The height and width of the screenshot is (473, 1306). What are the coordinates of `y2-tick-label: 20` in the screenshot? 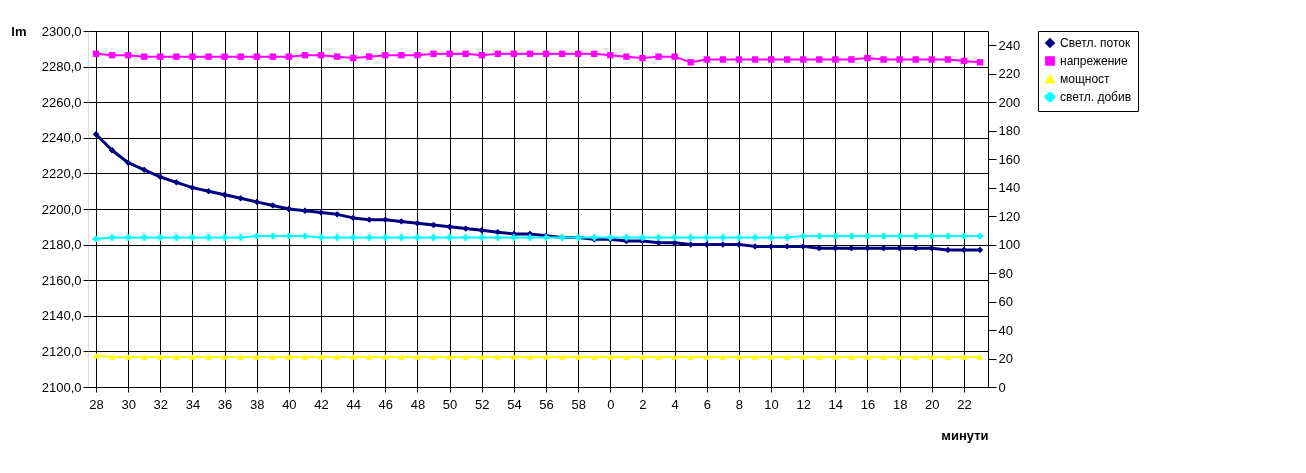 It's located at (1005, 359).